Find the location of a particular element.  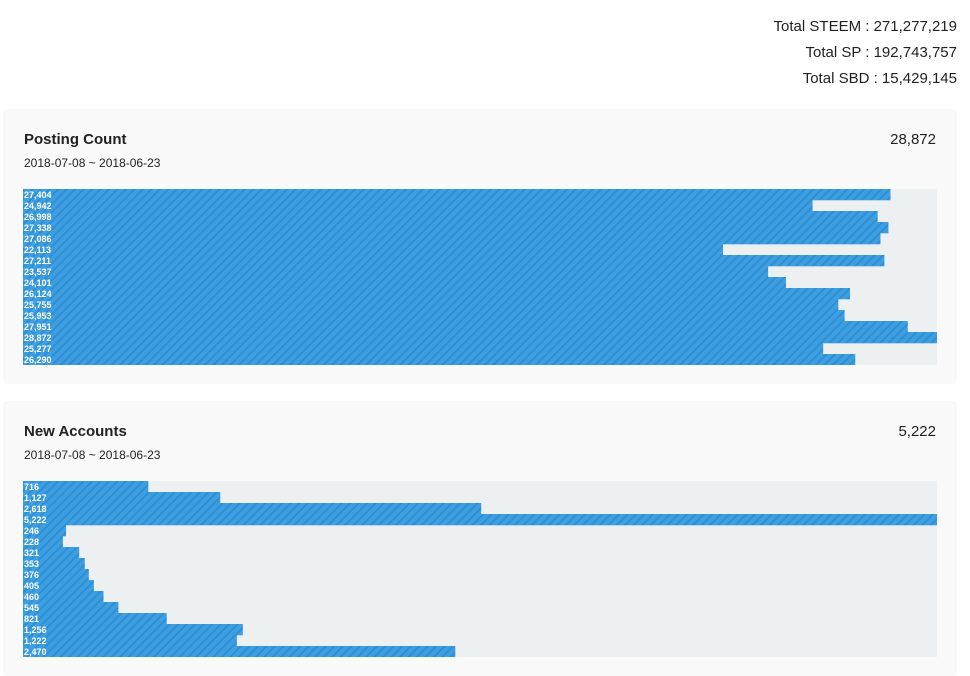

bar-value-label: 376 is located at coordinates (31, 575).